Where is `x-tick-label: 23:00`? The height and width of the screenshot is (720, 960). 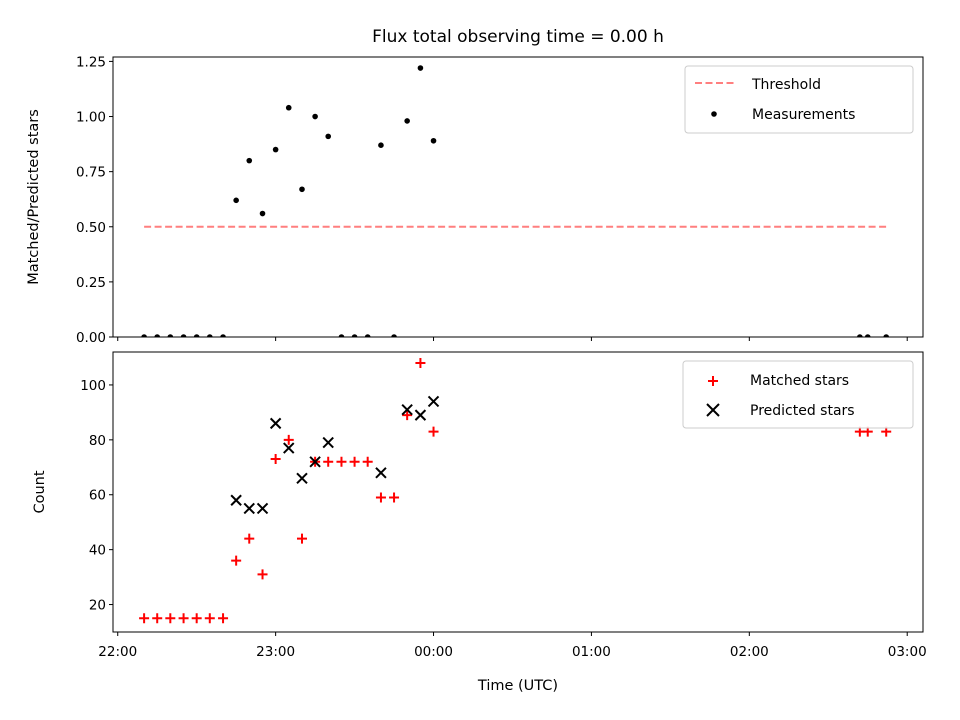
x-tick-label: 23:00 is located at coordinates (275, 652).